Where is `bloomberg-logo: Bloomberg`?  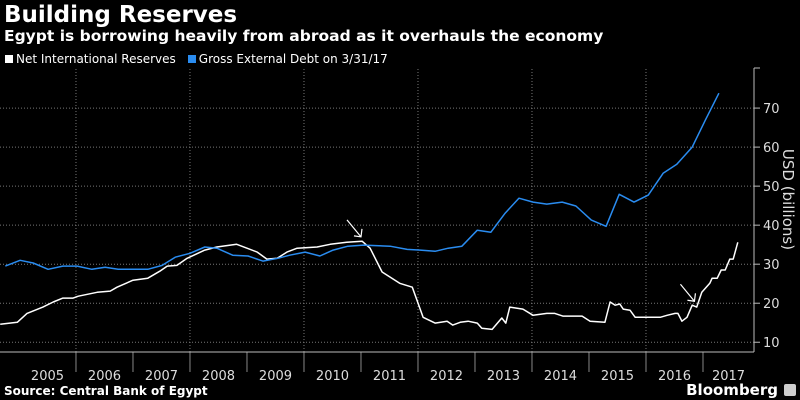 bloomberg-logo: Bloomberg is located at coordinates (732, 390).